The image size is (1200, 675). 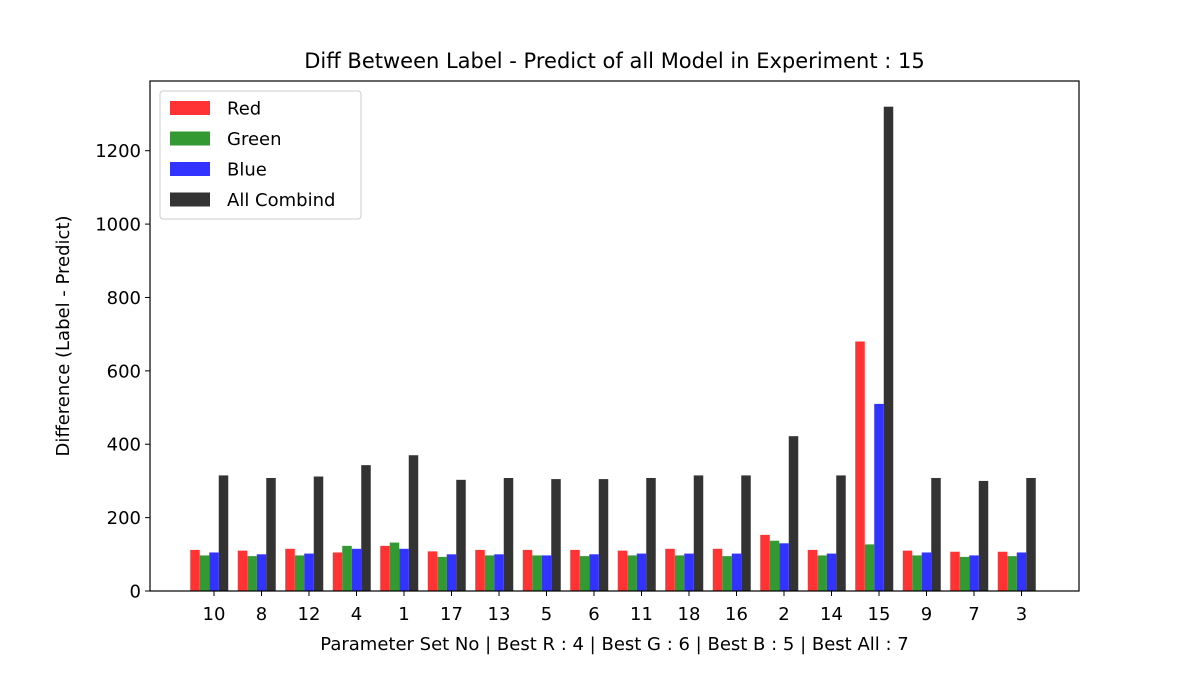 I want to click on x-tick-label: 10, so click(x=214, y=614).